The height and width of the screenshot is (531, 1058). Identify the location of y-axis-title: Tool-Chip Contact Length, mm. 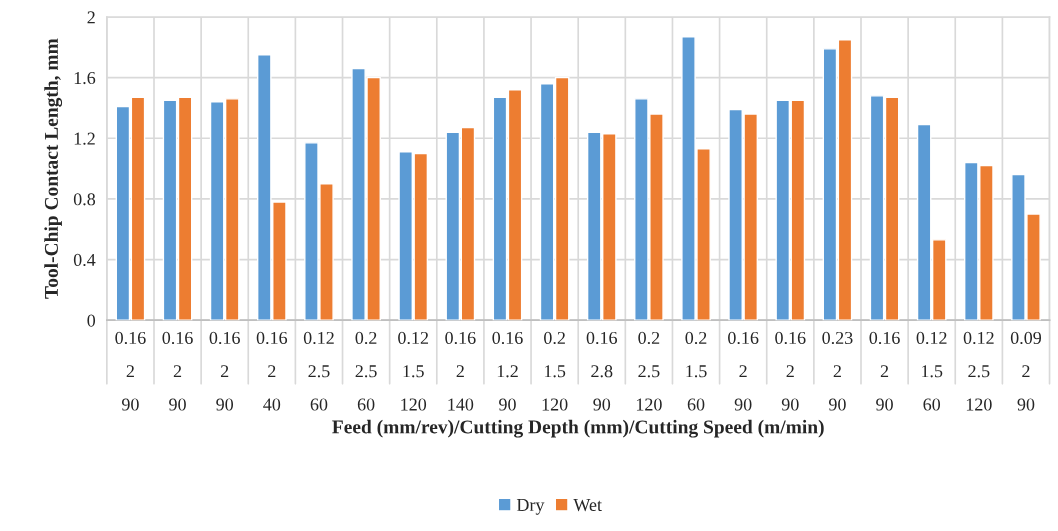
(53, 168).